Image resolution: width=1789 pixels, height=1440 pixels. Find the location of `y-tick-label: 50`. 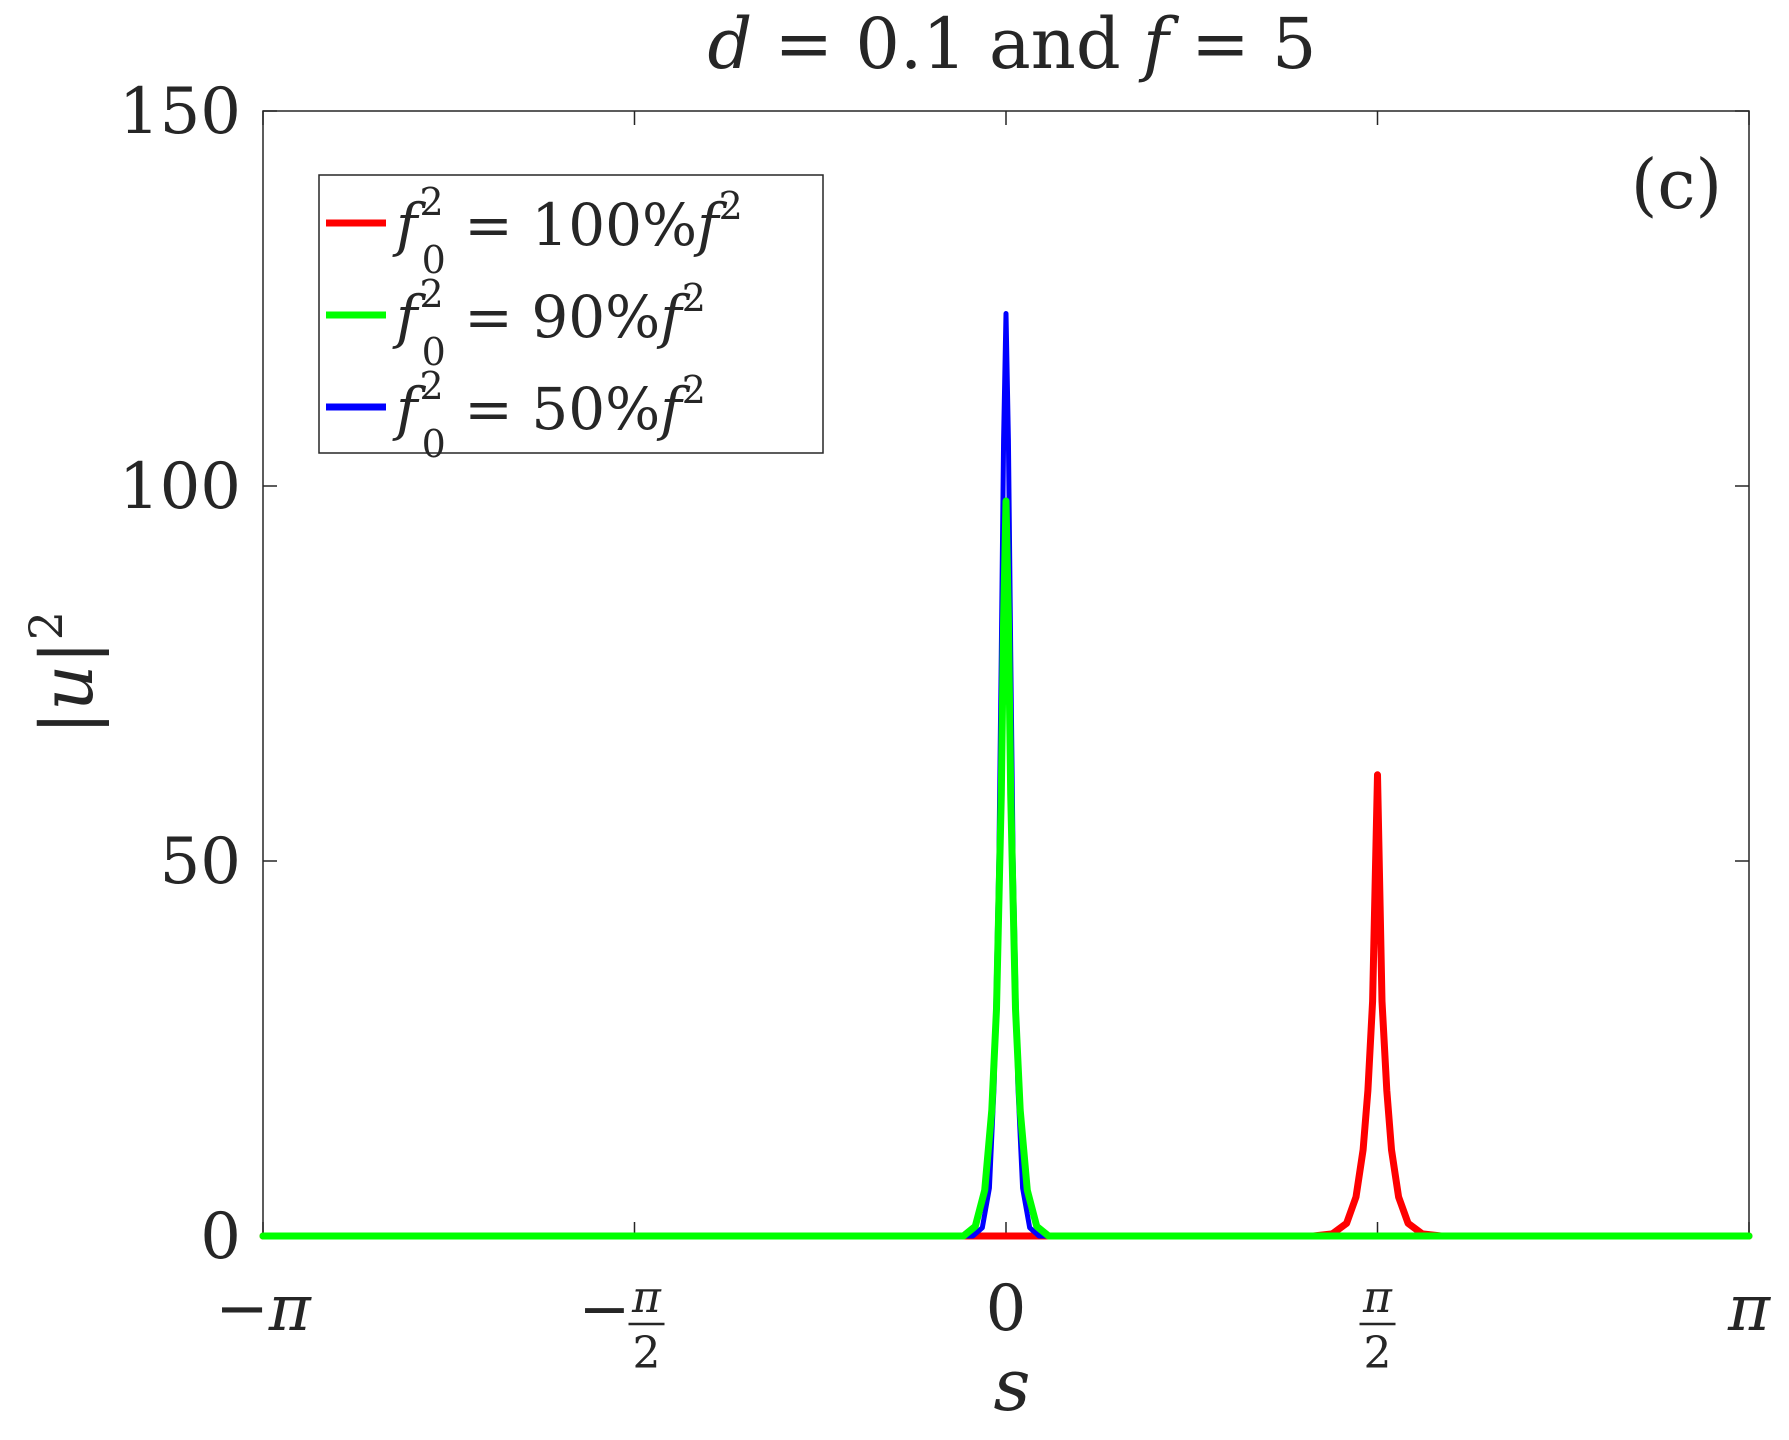

y-tick-label: 50 is located at coordinates (200, 862).